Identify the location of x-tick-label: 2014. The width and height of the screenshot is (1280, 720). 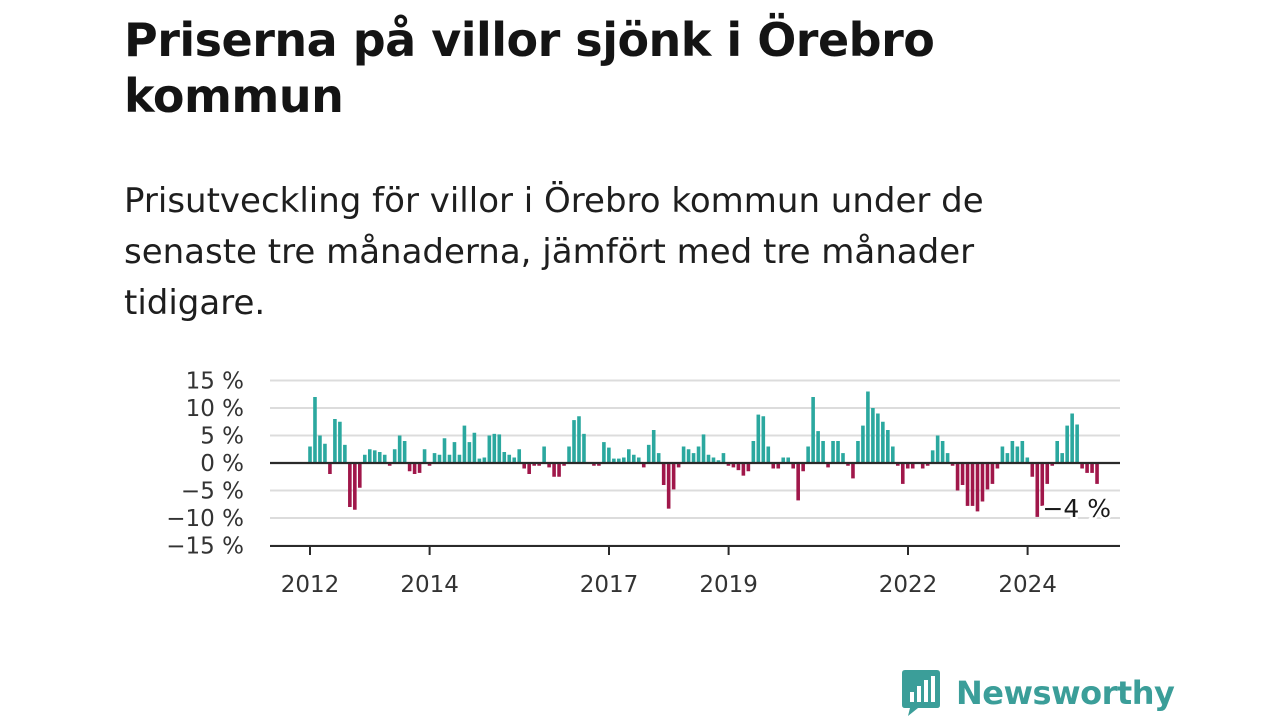
(429, 585).